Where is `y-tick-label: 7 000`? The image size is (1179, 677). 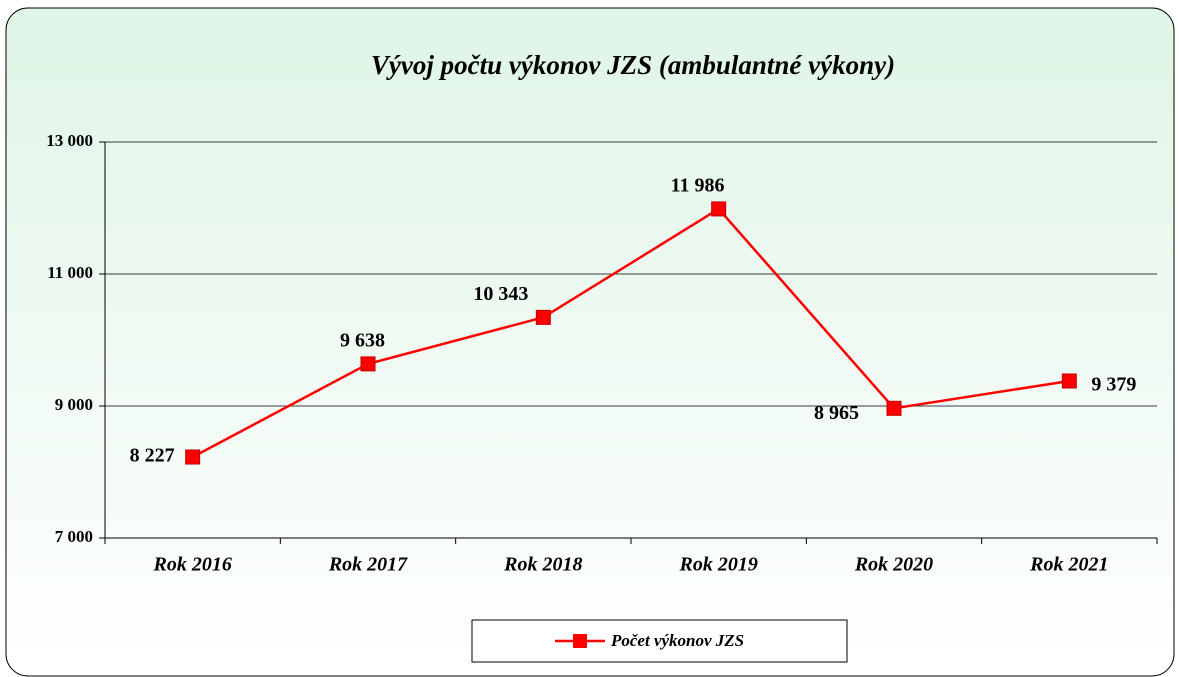
y-tick-label: 7 000 is located at coordinates (74, 536).